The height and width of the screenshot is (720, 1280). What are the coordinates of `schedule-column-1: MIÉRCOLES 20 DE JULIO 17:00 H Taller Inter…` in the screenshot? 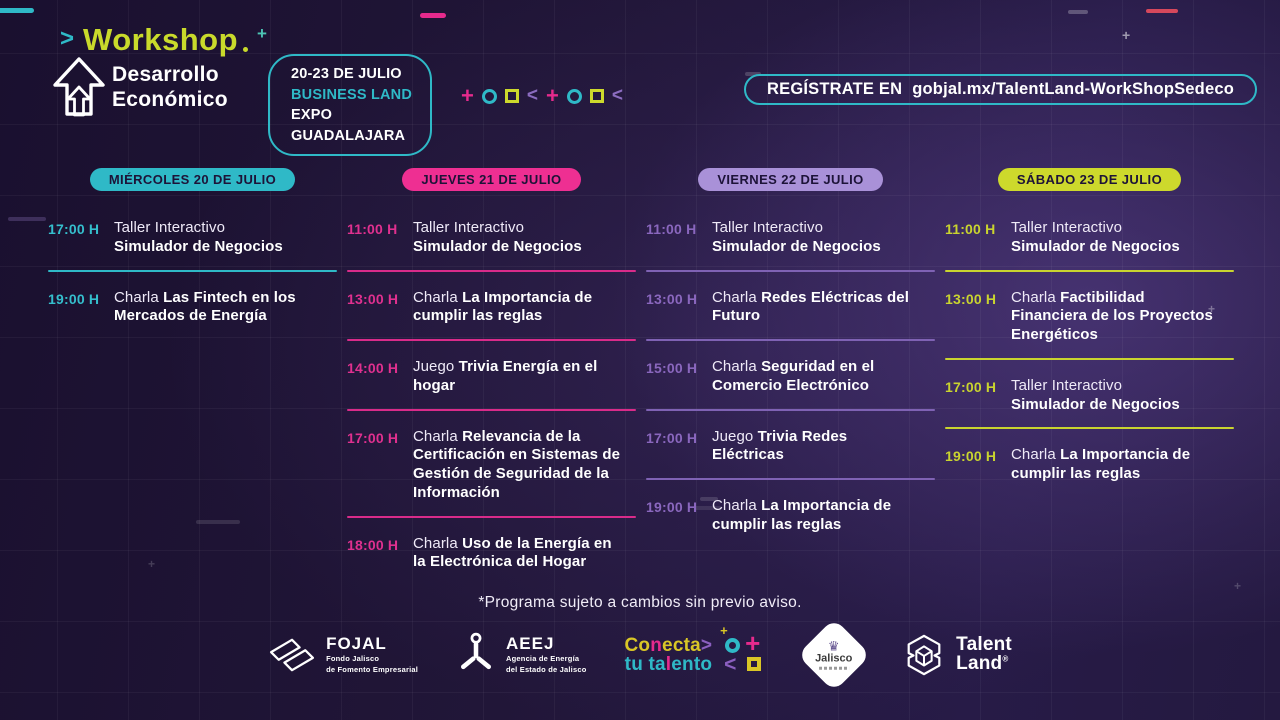 It's located at (192, 370).